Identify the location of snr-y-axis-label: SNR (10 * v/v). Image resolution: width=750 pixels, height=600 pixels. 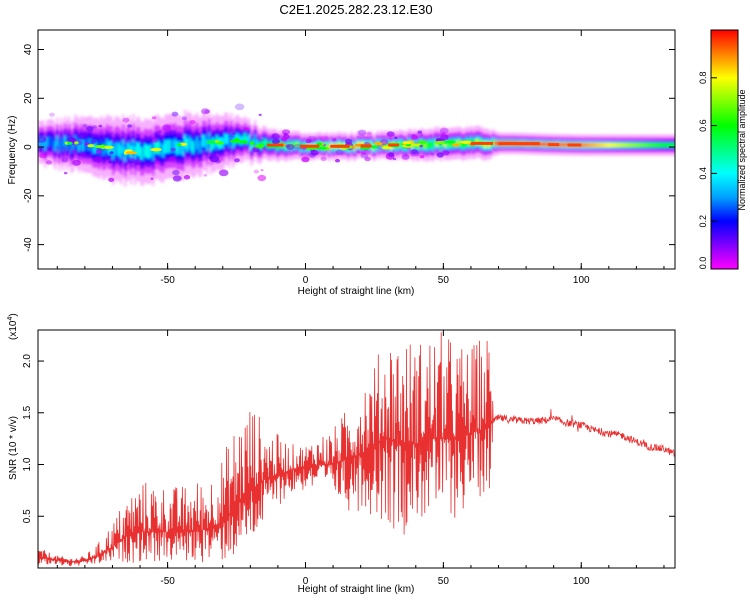
(13, 448).